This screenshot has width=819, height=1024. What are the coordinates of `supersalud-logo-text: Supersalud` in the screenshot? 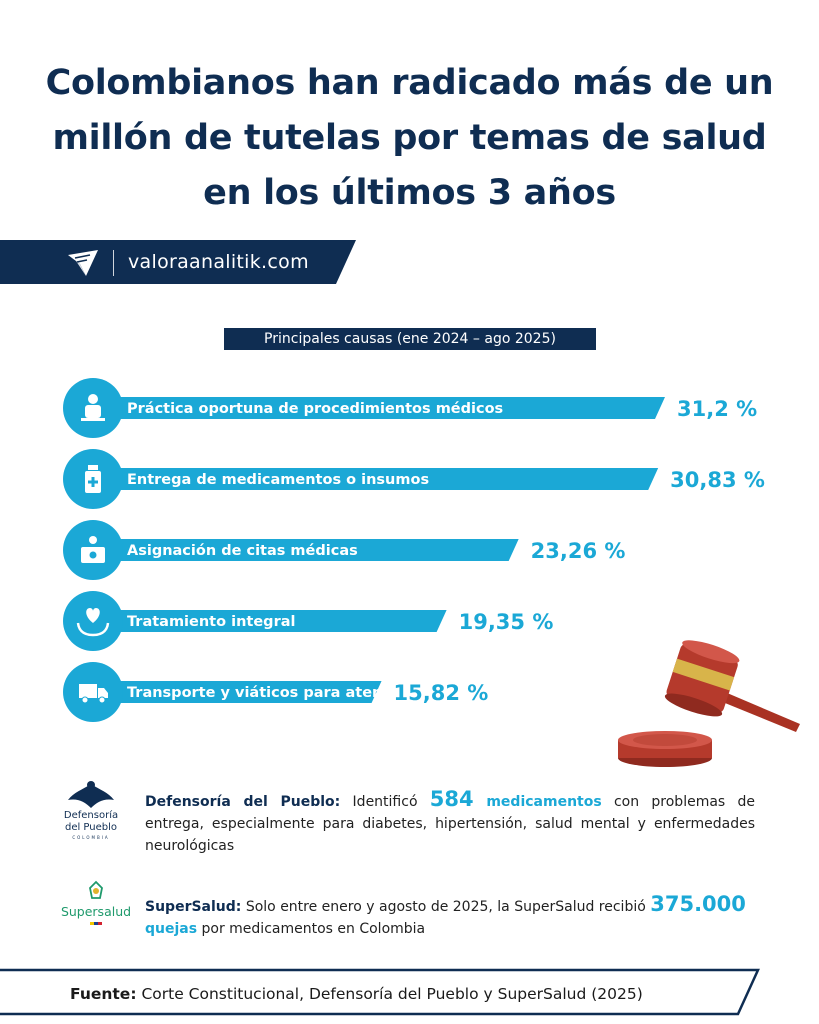 It's located at (96, 911).